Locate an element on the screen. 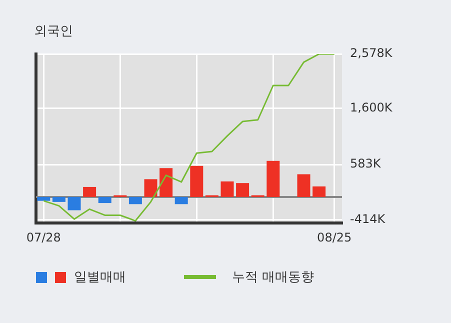 Image resolution: width=451 pixels, height=323 pixels. chart-title: 외국인 is located at coordinates (53, 31).